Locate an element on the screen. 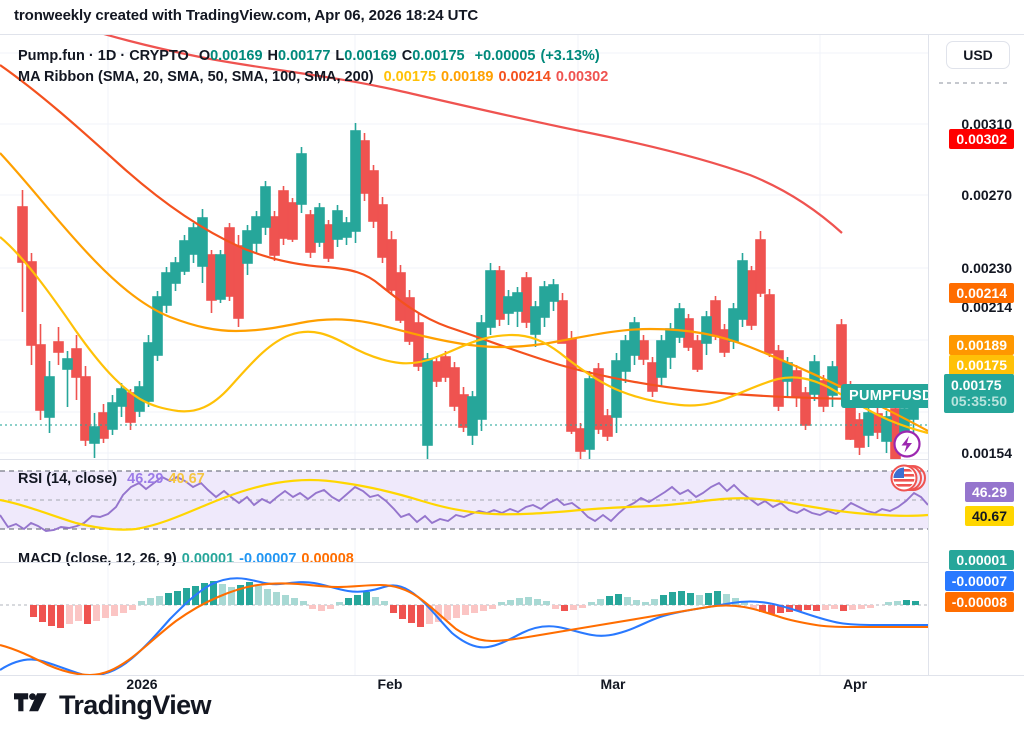 The image size is (1024, 749). ma20-price-badge: 0.00175 is located at coordinates (981, 365).